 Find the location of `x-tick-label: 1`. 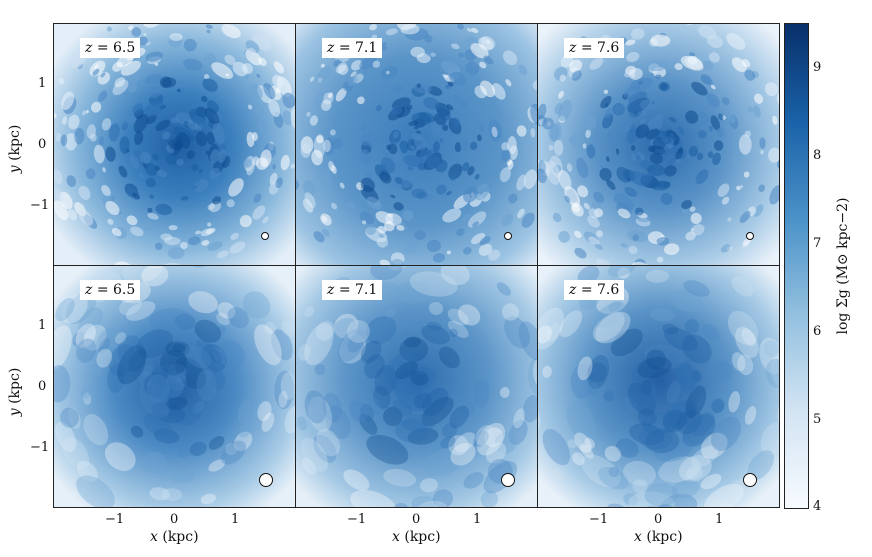

x-tick-label: 1 is located at coordinates (235, 519).